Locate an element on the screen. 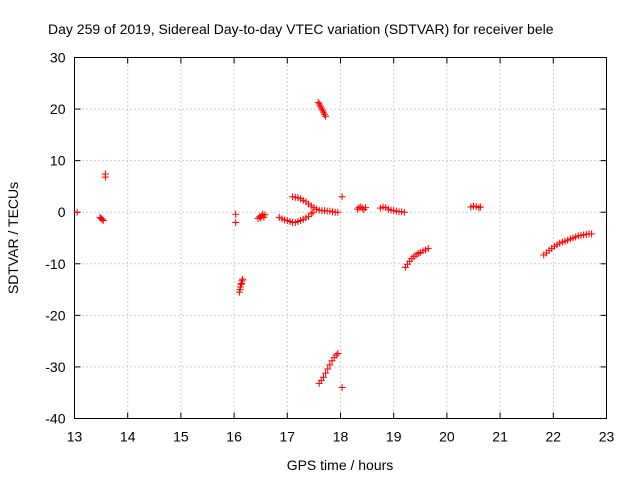 The image size is (640, 480). x-tick-label: 15 is located at coordinates (181, 437).